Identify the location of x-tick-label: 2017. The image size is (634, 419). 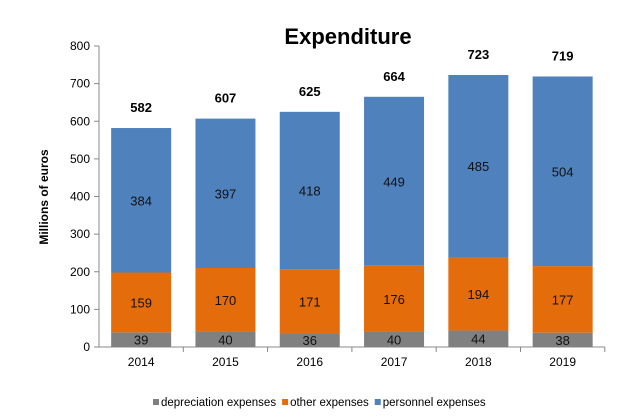
(394, 362).